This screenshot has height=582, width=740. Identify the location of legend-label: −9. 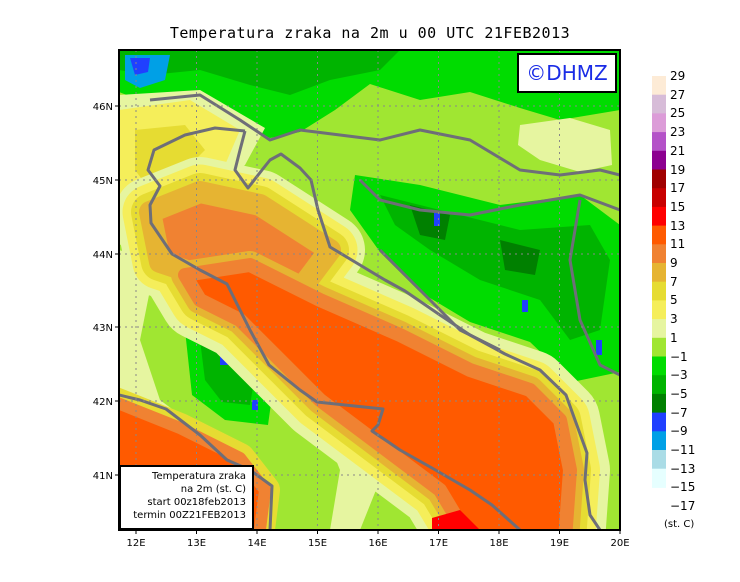
(679, 431).